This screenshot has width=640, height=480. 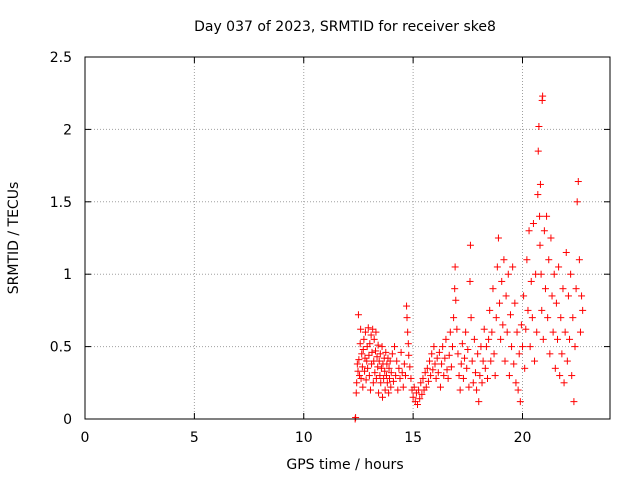 What do you see at coordinates (67, 275) in the screenshot?
I see `y-tick-label: 1` at bounding box center [67, 275].